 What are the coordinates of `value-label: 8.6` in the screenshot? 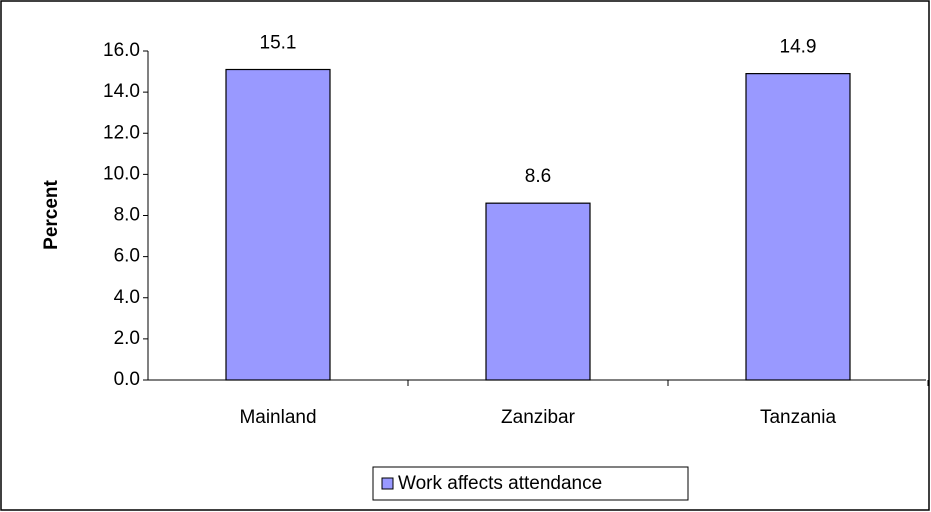 It's located at (538, 176).